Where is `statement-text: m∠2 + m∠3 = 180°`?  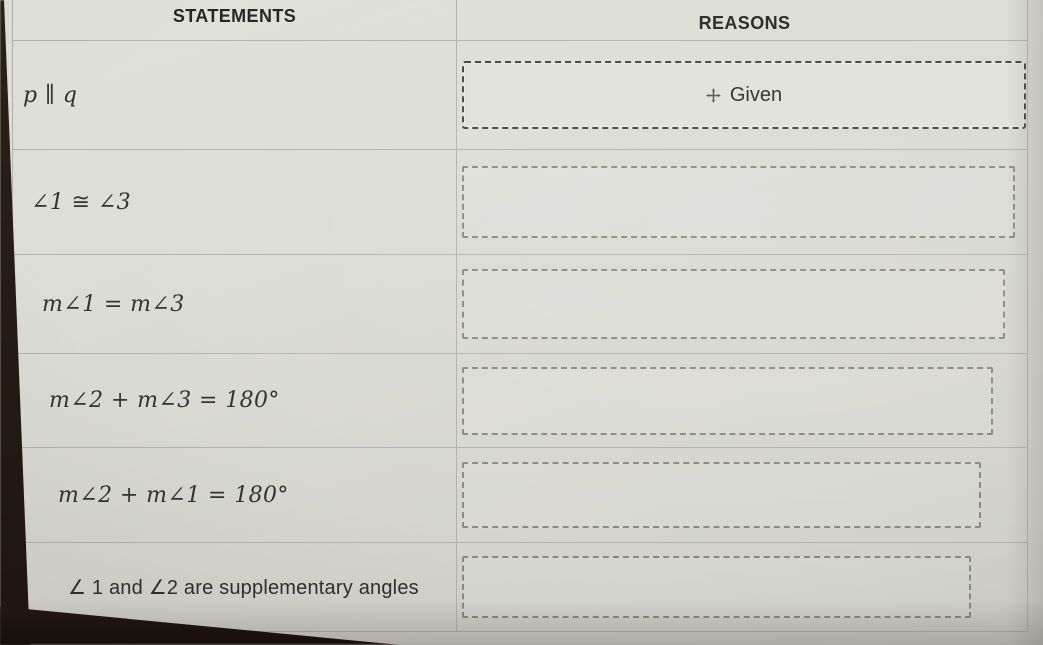 statement-text: m∠2 + m∠3 = 180° is located at coordinates (164, 400).